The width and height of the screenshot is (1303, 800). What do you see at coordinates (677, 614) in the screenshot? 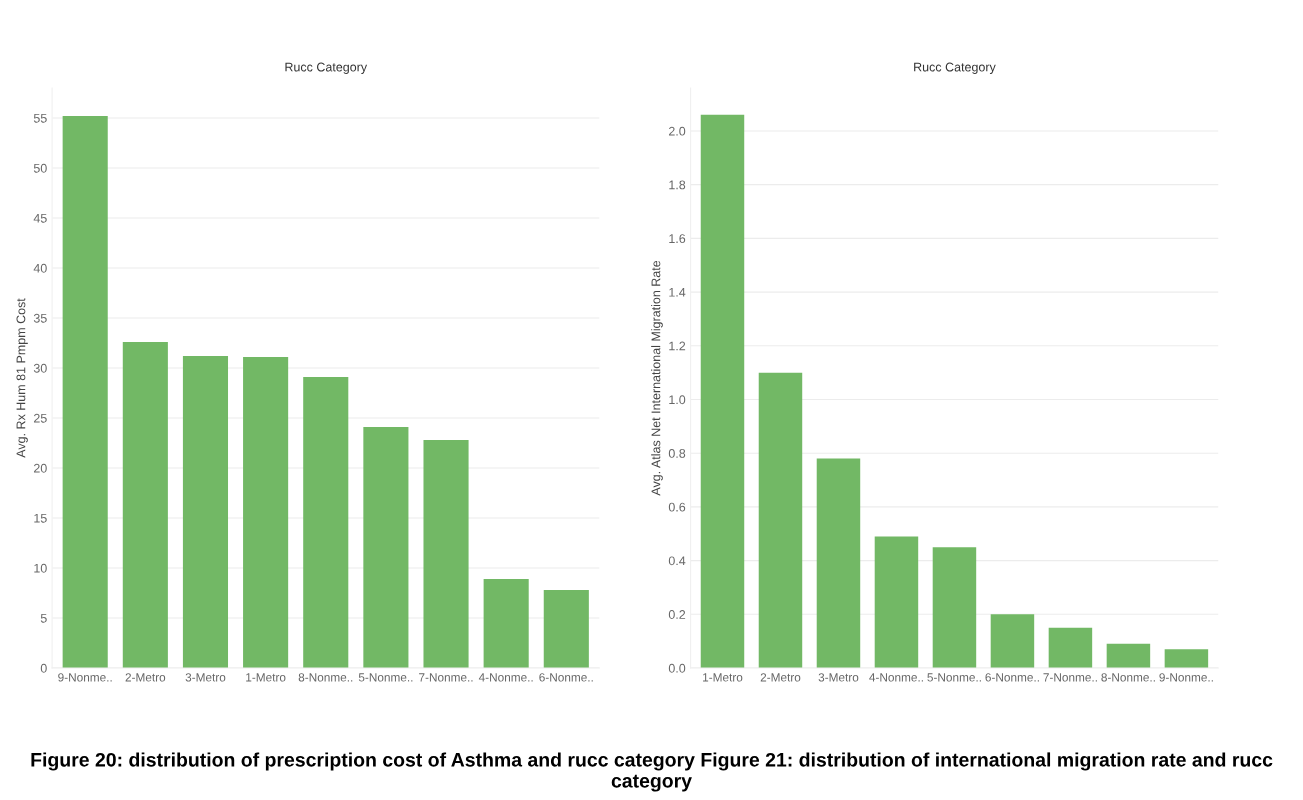
I see `y-tick-label: 0.2` at bounding box center [677, 614].